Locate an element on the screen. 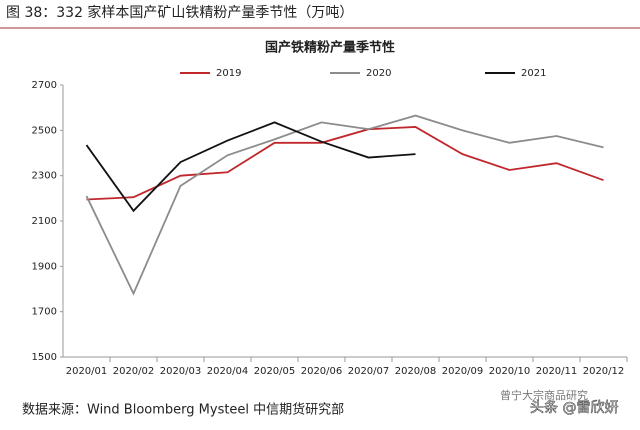 The image size is (640, 430). x-tick-label: 2020/06 is located at coordinates (322, 371).